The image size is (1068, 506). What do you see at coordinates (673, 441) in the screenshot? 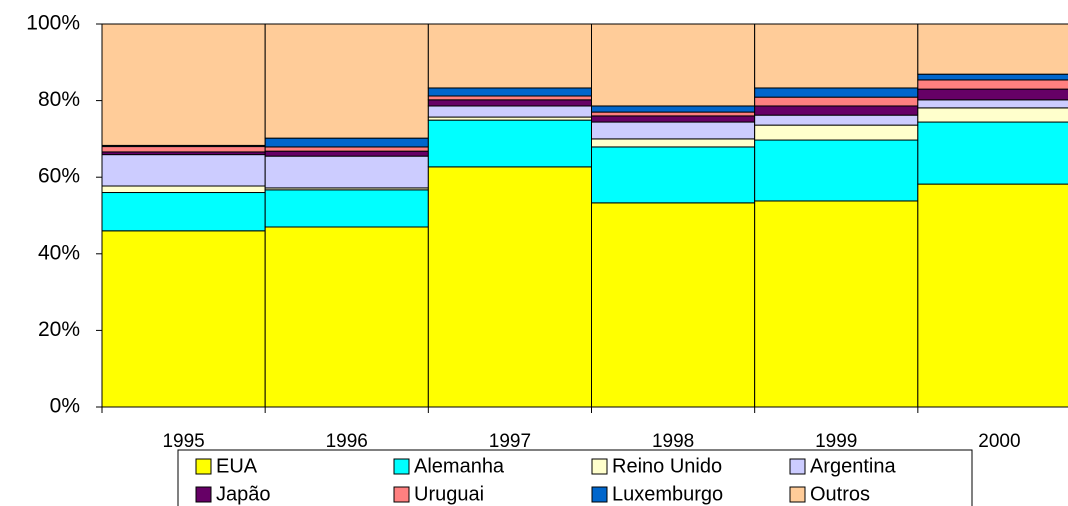
I see `x-tick-label: 1998` at bounding box center [673, 441].